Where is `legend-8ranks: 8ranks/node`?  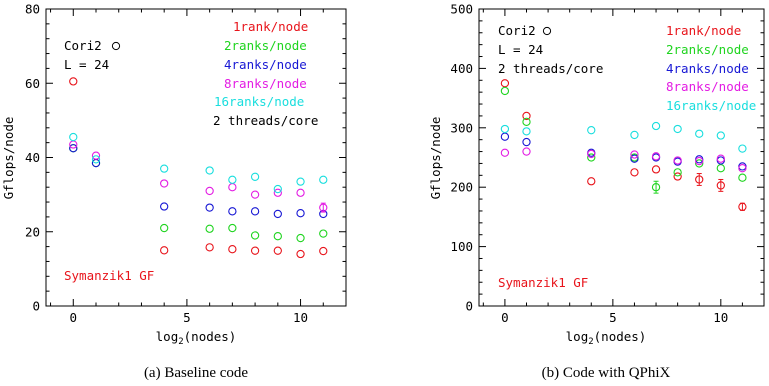 legend-8ranks: 8ranks/node is located at coordinates (265, 83).